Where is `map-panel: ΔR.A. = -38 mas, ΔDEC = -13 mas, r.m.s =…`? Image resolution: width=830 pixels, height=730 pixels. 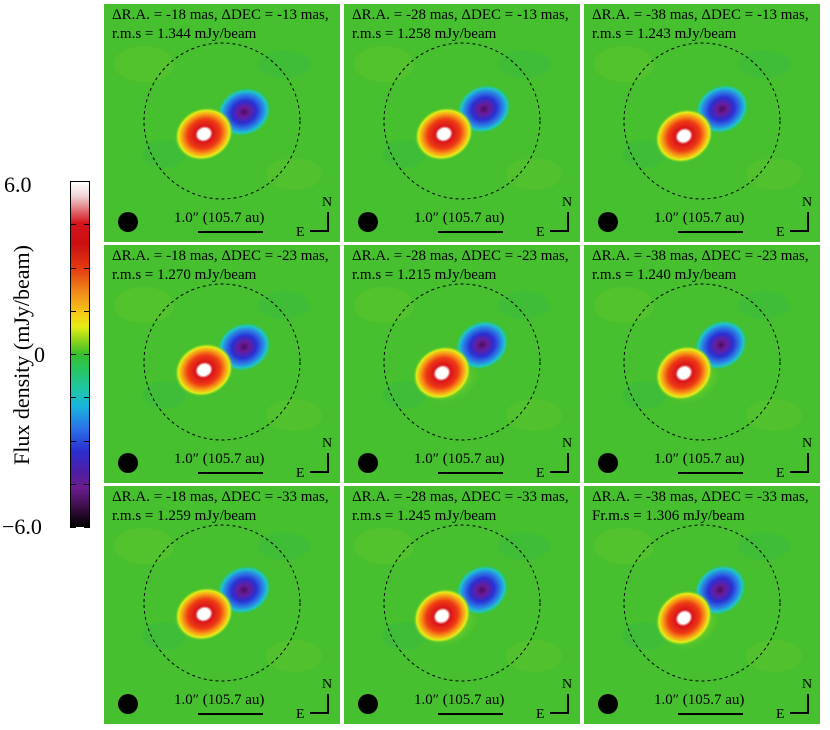 map-panel: ΔR.A. = -38 mas, ΔDEC = -13 mas, r.m.s =… is located at coordinates (702, 123).